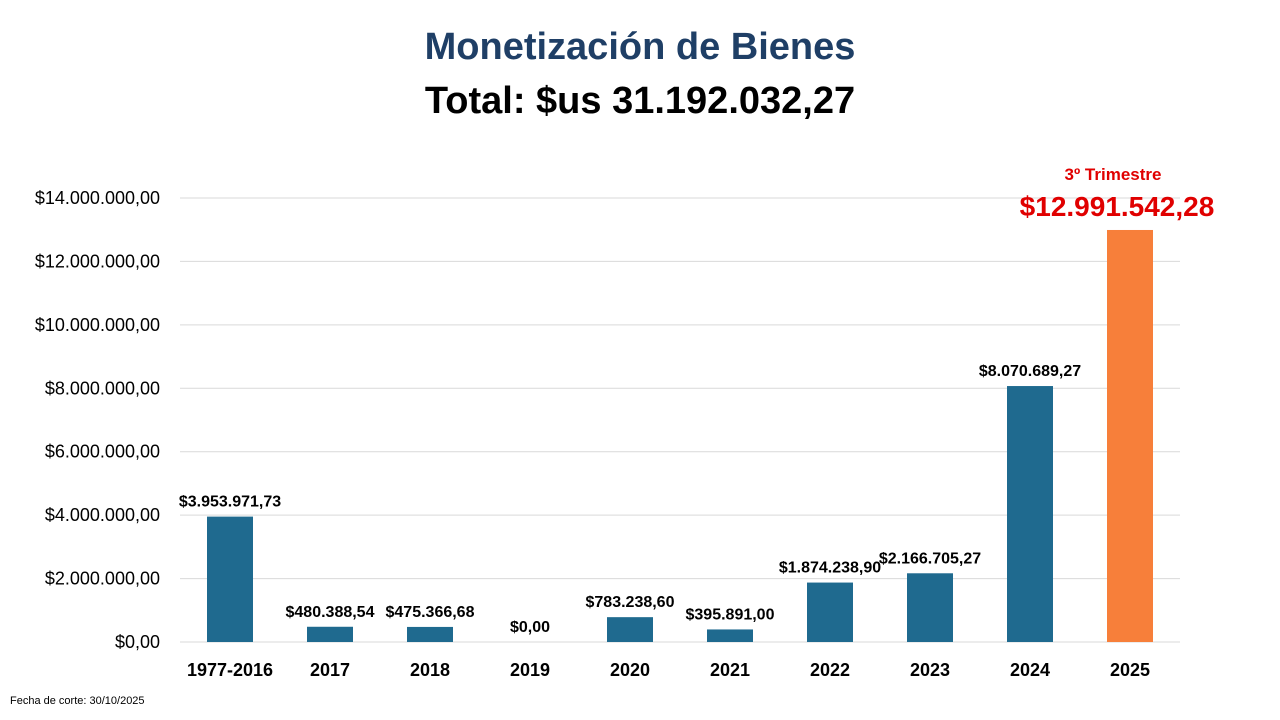 This screenshot has width=1280, height=720. I want to click on highlight-note: 3º Trimestre, so click(1113, 174).